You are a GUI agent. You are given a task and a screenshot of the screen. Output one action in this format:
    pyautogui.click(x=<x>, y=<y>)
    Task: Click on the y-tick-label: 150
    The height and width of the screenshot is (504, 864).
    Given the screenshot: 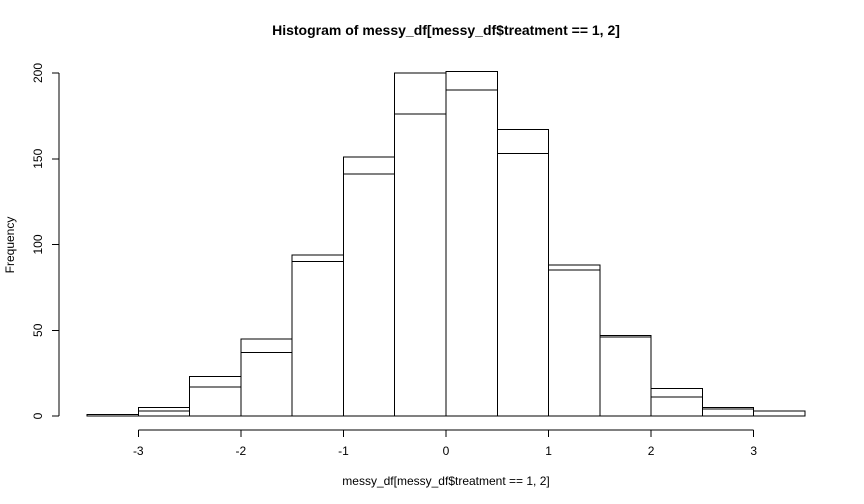 What is the action you would take?
    pyautogui.click(x=38, y=158)
    